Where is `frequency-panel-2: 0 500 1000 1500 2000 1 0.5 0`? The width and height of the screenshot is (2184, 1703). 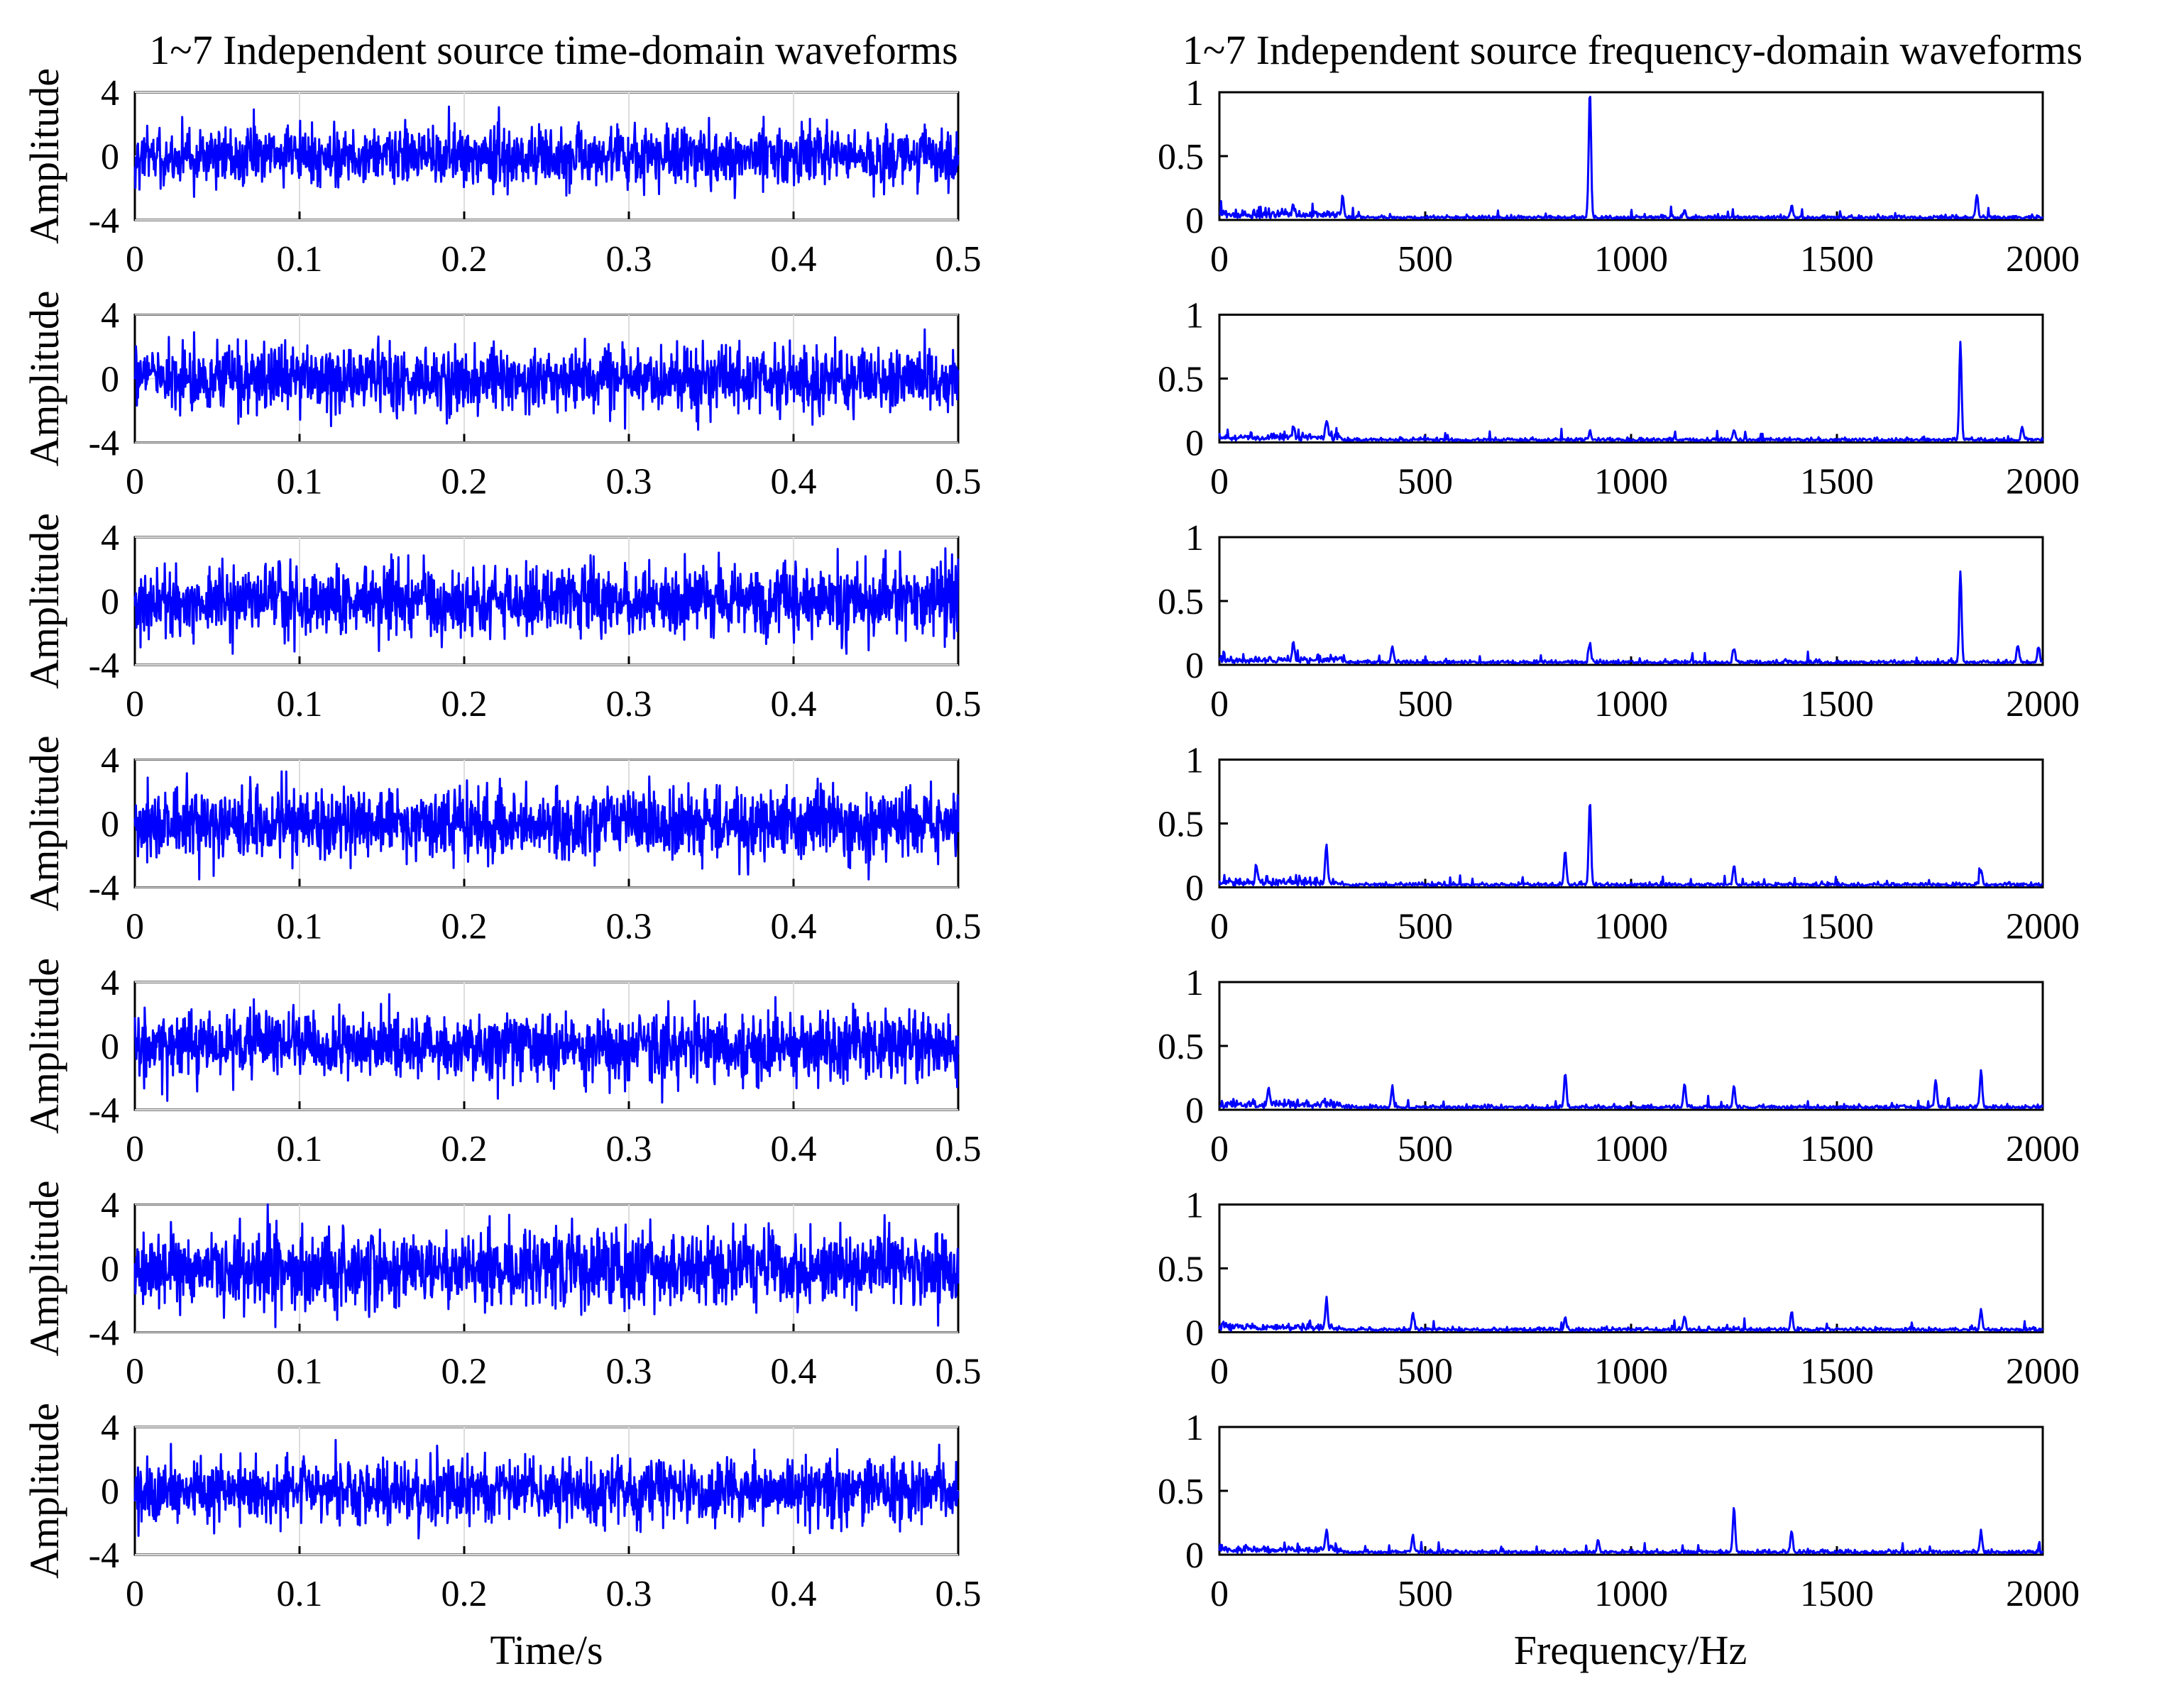 frequency-panel-2: 0 500 1000 1500 2000 1 0.5 0 is located at coordinates (1619, 399).